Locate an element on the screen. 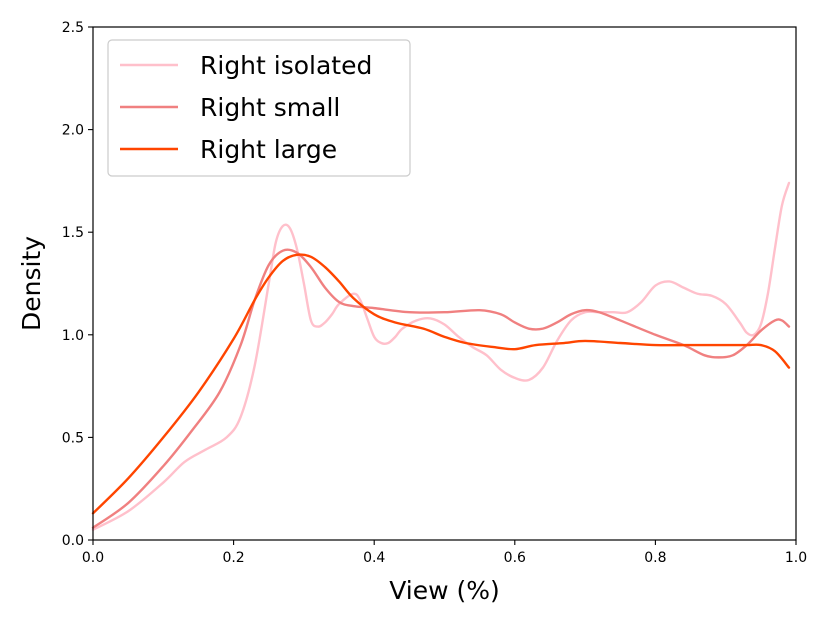 This screenshot has height=623, width=830. x-axis-label: View (%) is located at coordinates (444, 590).